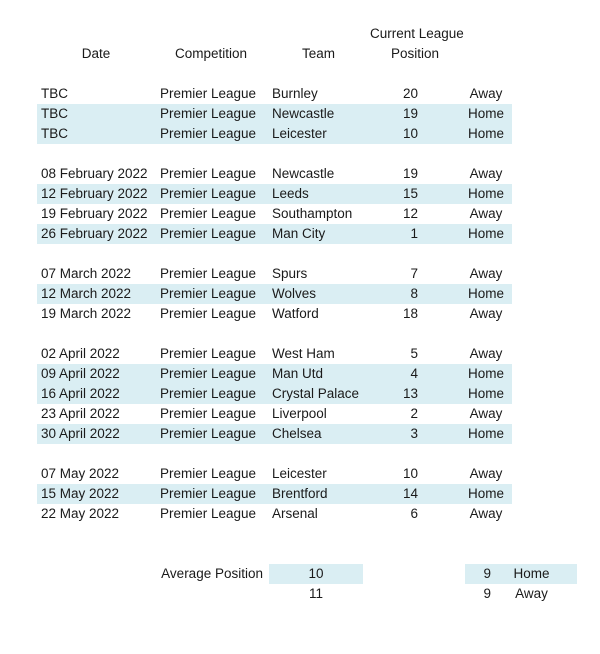 The height and width of the screenshot is (654, 600). I want to click on league-position-cell: 20, so click(410, 93).